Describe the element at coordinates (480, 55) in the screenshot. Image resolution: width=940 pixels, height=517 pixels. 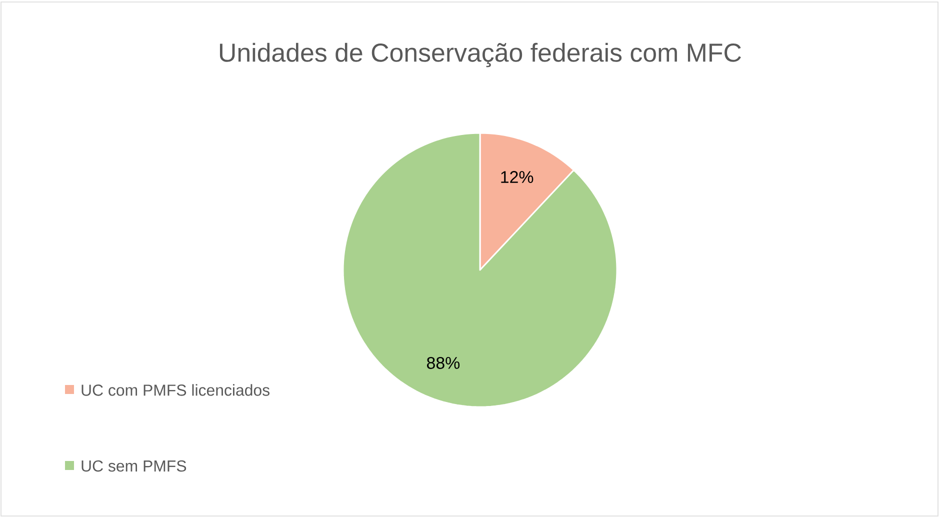
I see `chart-title: Unidades de Conservação federais com MFC` at that location.